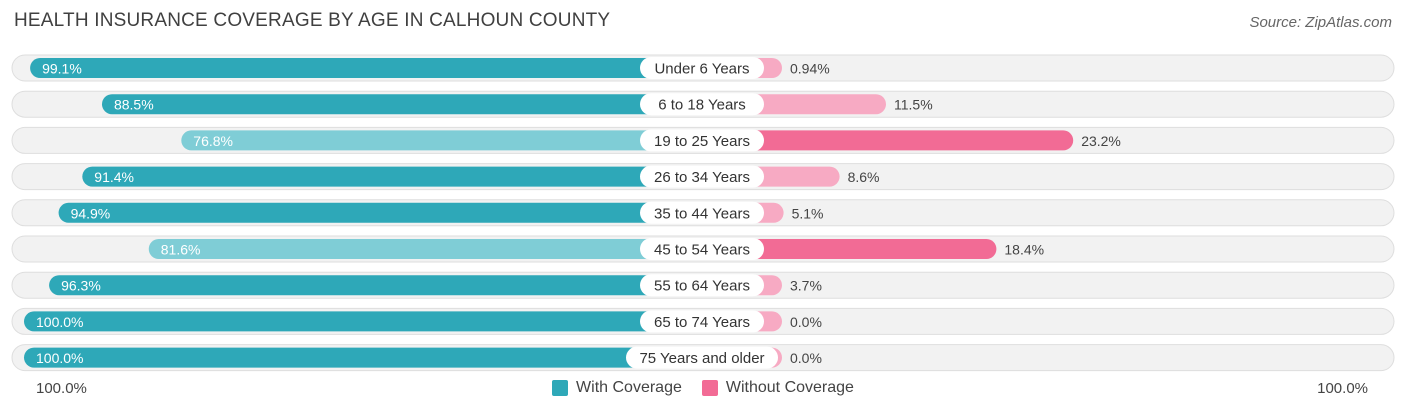 The height and width of the screenshot is (414, 1406). Describe the element at coordinates (1024, 250) in the screenshot. I see `value-label-without-coverage: 18.4%` at that location.